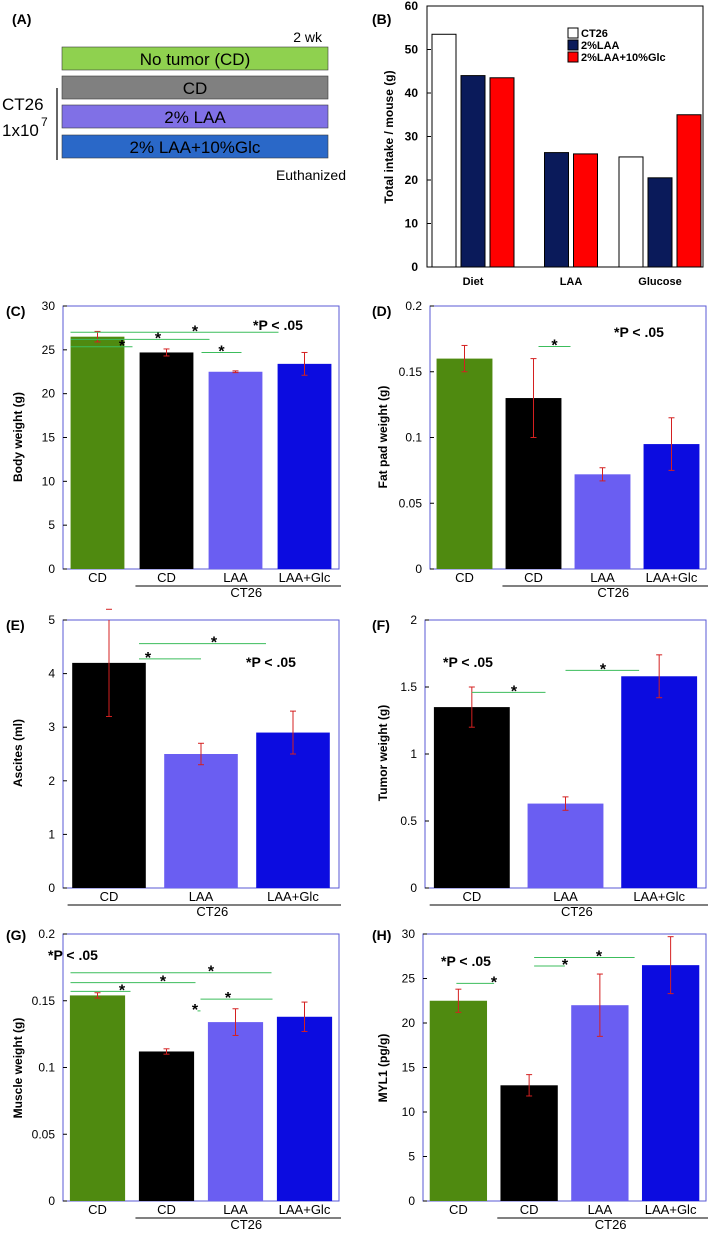 The height and width of the screenshot is (1239, 709). What do you see at coordinates (494, 982) in the screenshot?
I see `panel-h-sig-star-1: *` at bounding box center [494, 982].